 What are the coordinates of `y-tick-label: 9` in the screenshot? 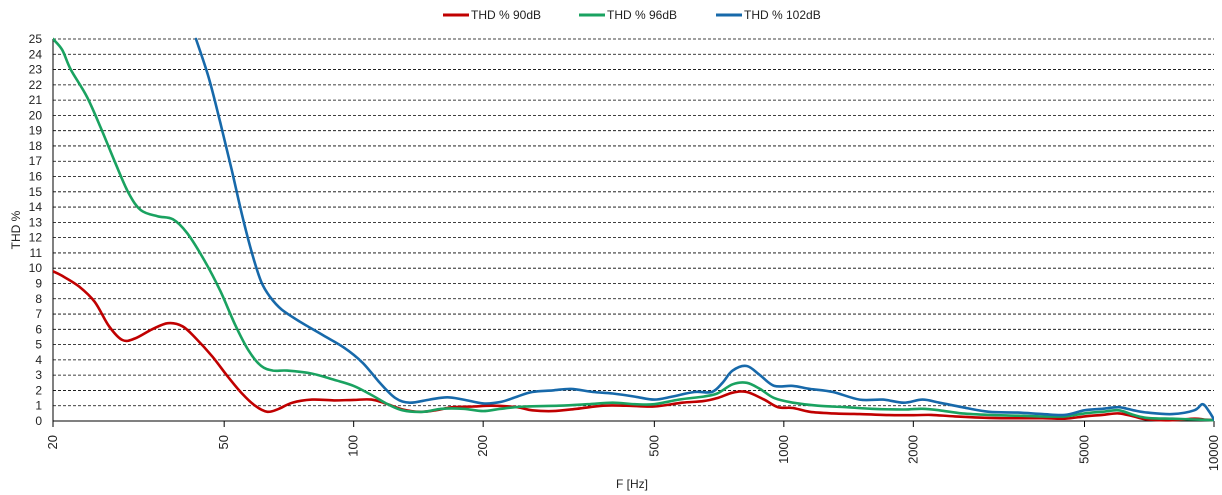 It's located at (38, 283).